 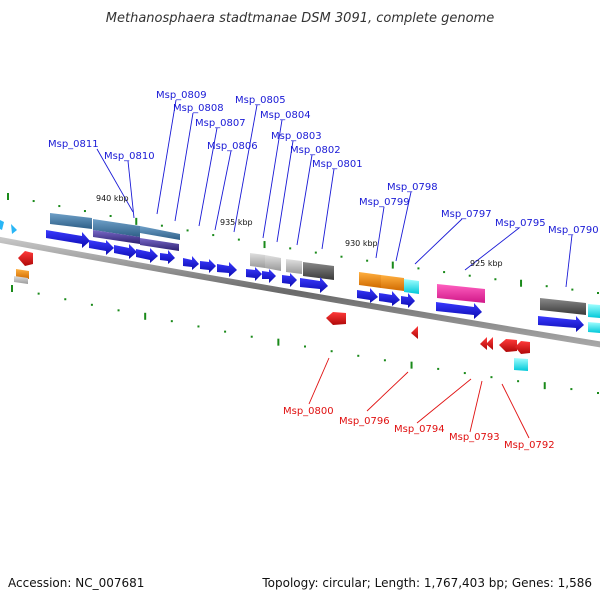 What do you see at coordinates (274, 302) in the screenshot?
I see `reverse-arrows` at bounding box center [274, 302].